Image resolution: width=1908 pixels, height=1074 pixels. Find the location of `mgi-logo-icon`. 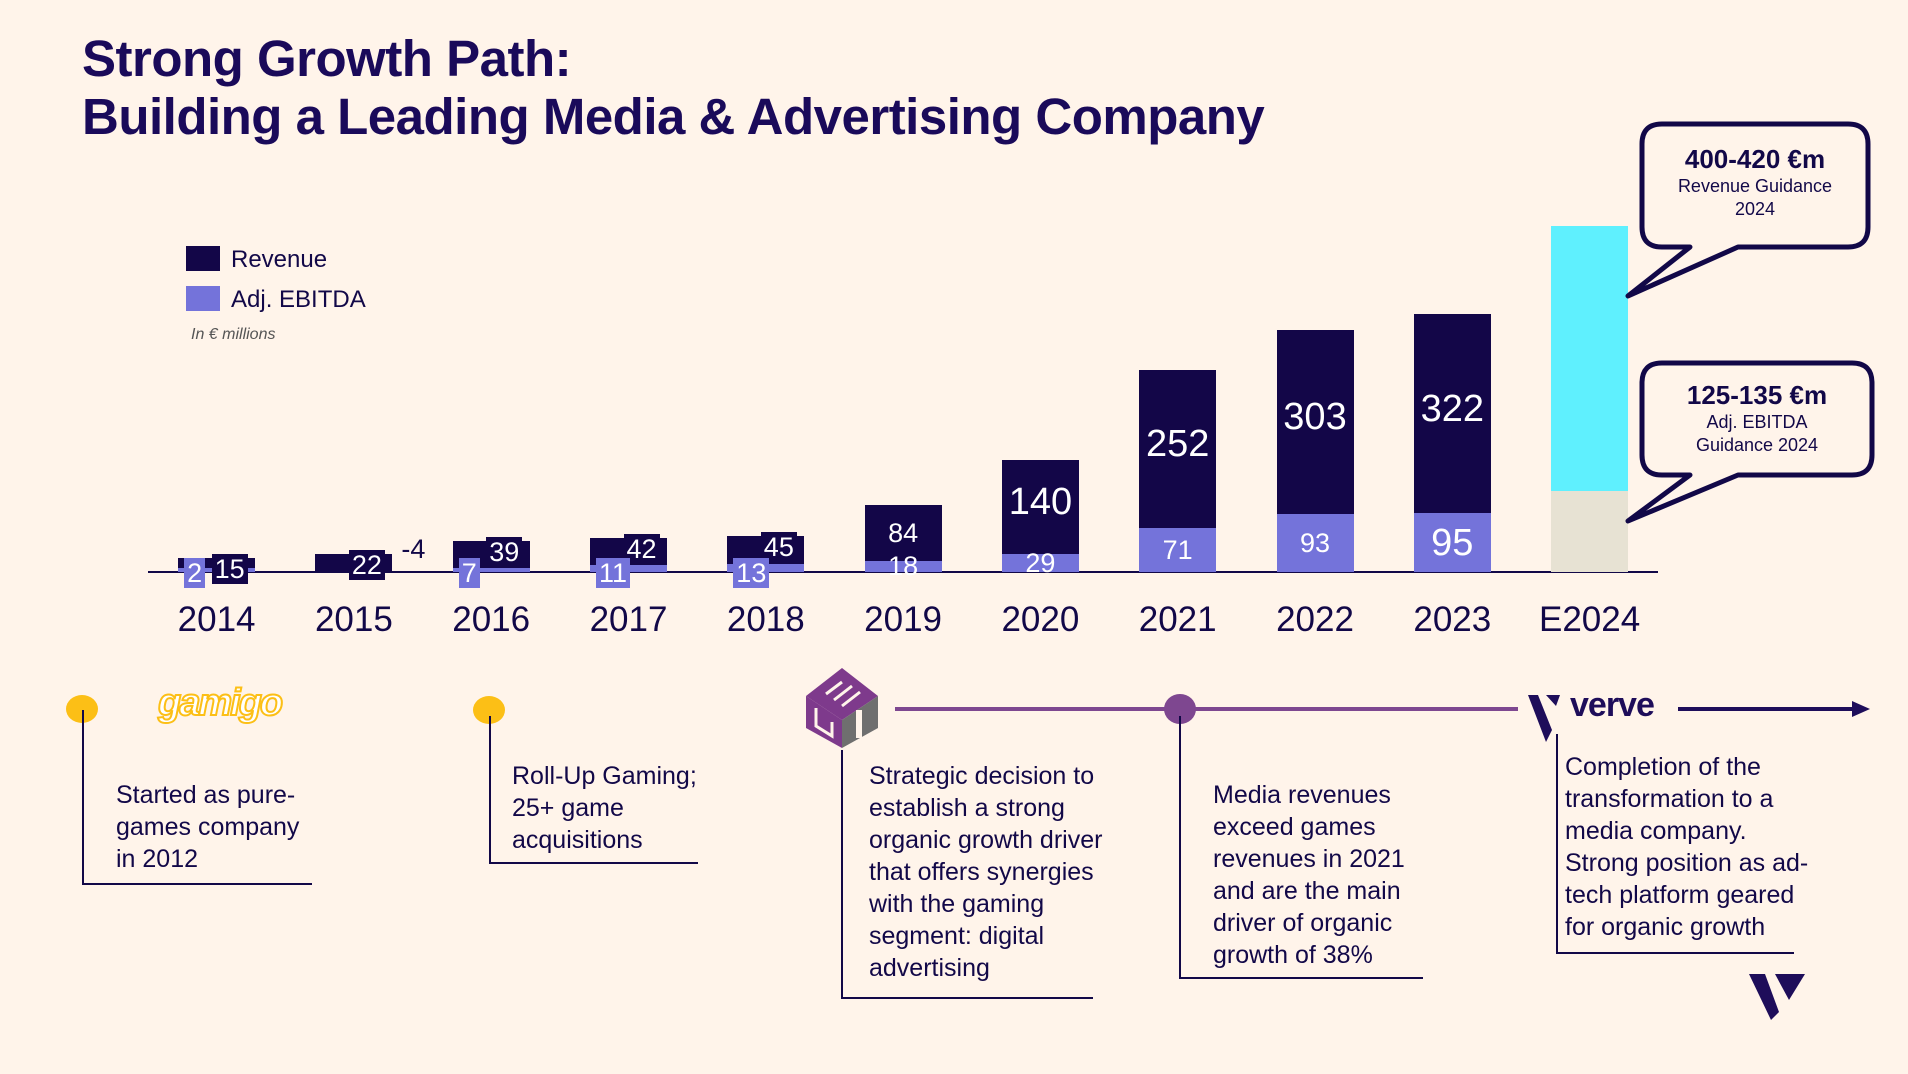

mgi-logo-icon is located at coordinates (842, 708).